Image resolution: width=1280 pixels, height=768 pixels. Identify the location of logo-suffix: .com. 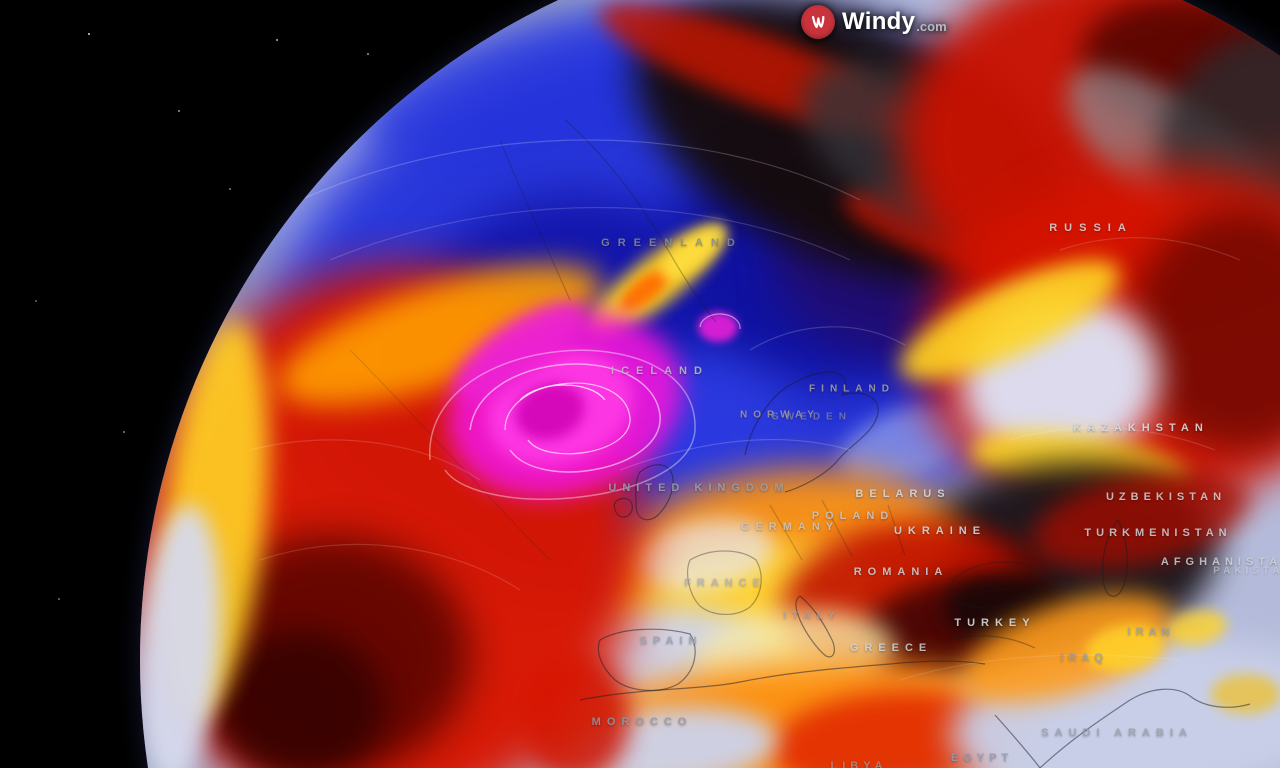
(931, 26).